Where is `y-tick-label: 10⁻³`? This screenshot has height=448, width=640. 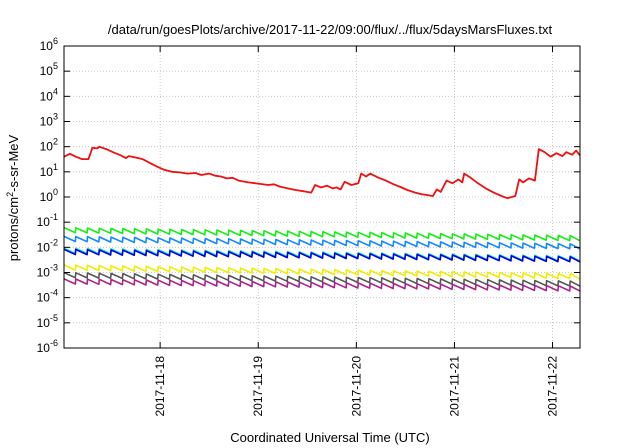 y-tick-label: 10⁻³ is located at coordinates (47, 271).